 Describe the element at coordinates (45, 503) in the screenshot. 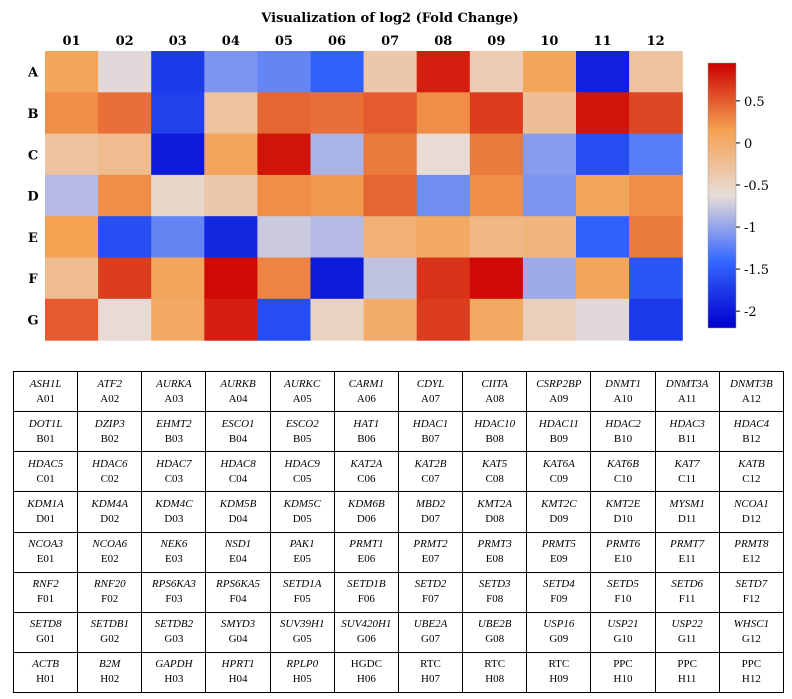

I see `gene-name: KDM1A` at that location.